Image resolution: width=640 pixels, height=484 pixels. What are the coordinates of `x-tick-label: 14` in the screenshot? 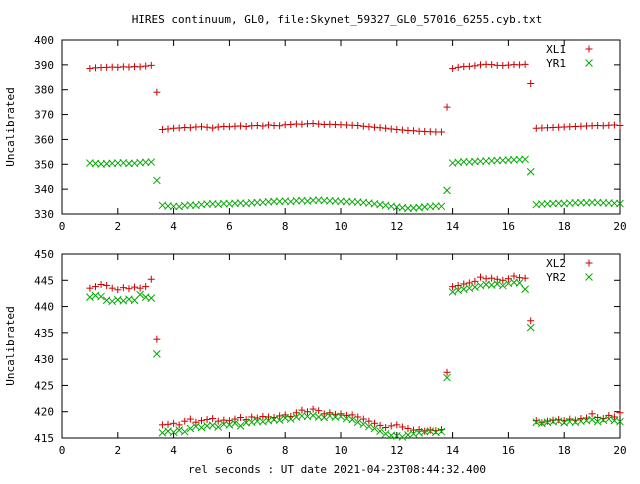 It's located at (453, 226).